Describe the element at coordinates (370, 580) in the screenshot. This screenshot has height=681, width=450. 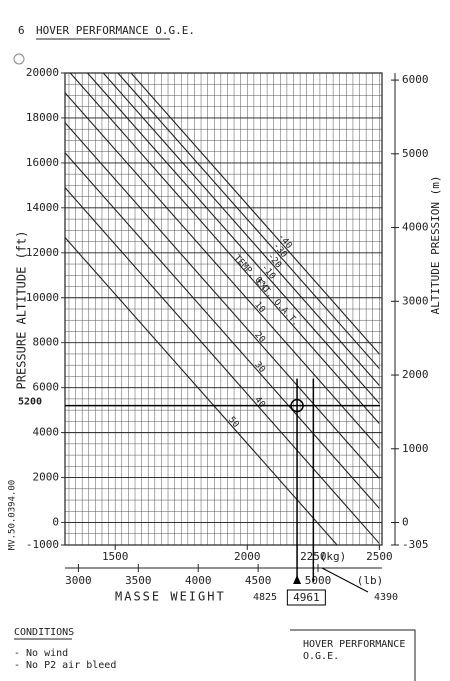
I see `x2-unit: (lb)` at that location.